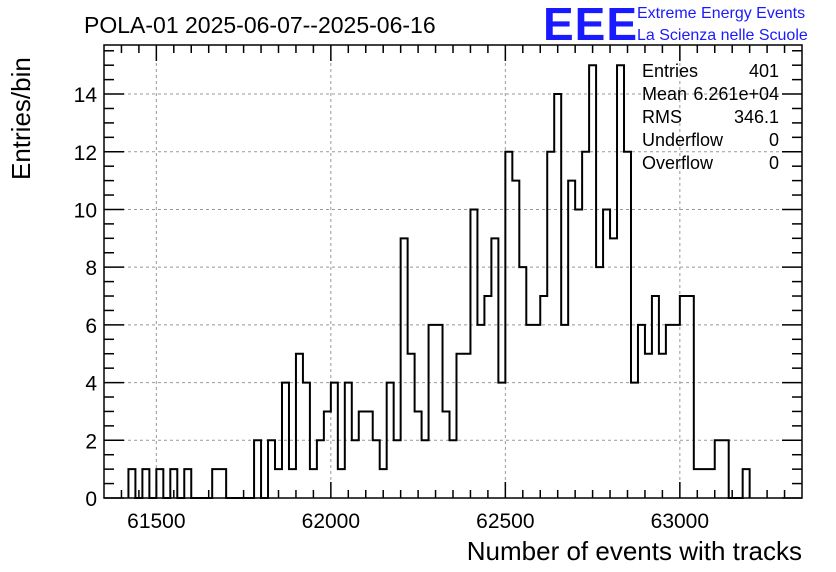 This screenshot has width=836, height=572. Describe the element at coordinates (91, 384) in the screenshot. I see `y-tick-label: 4` at that location.